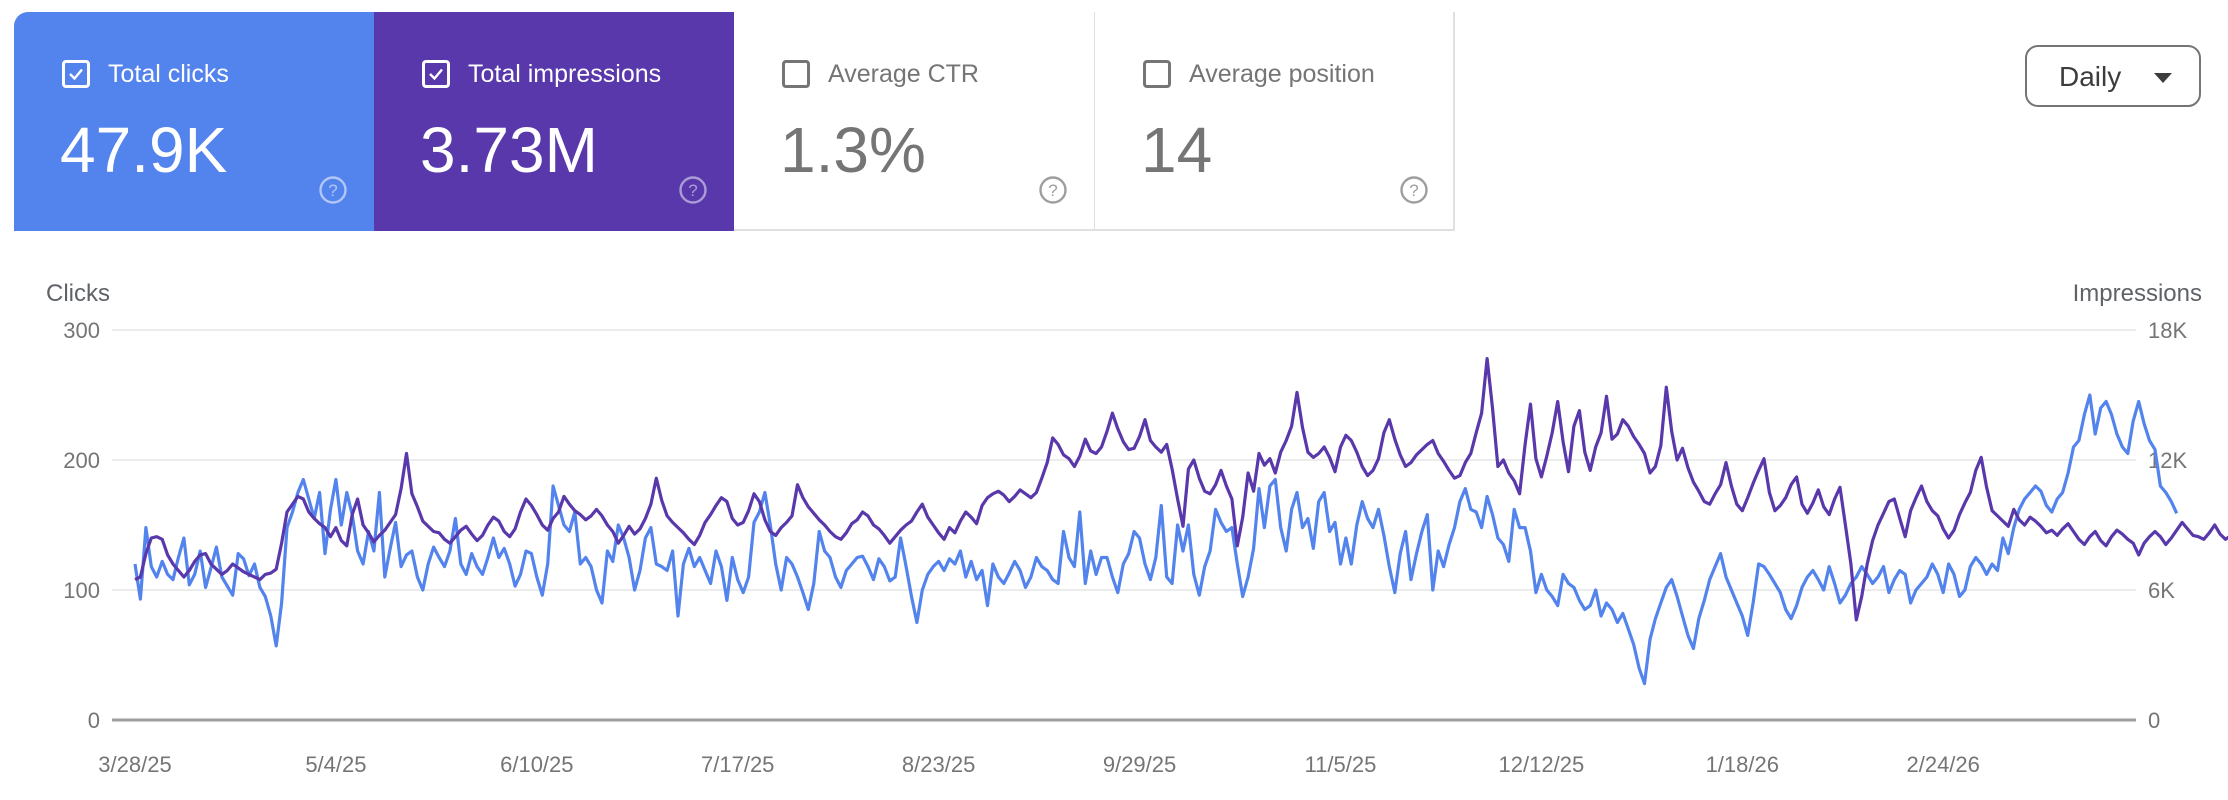 Image resolution: width=2228 pixels, height=800 pixels. Describe the element at coordinates (796, 74) in the screenshot. I see `checkbox-average-ctr` at that location.